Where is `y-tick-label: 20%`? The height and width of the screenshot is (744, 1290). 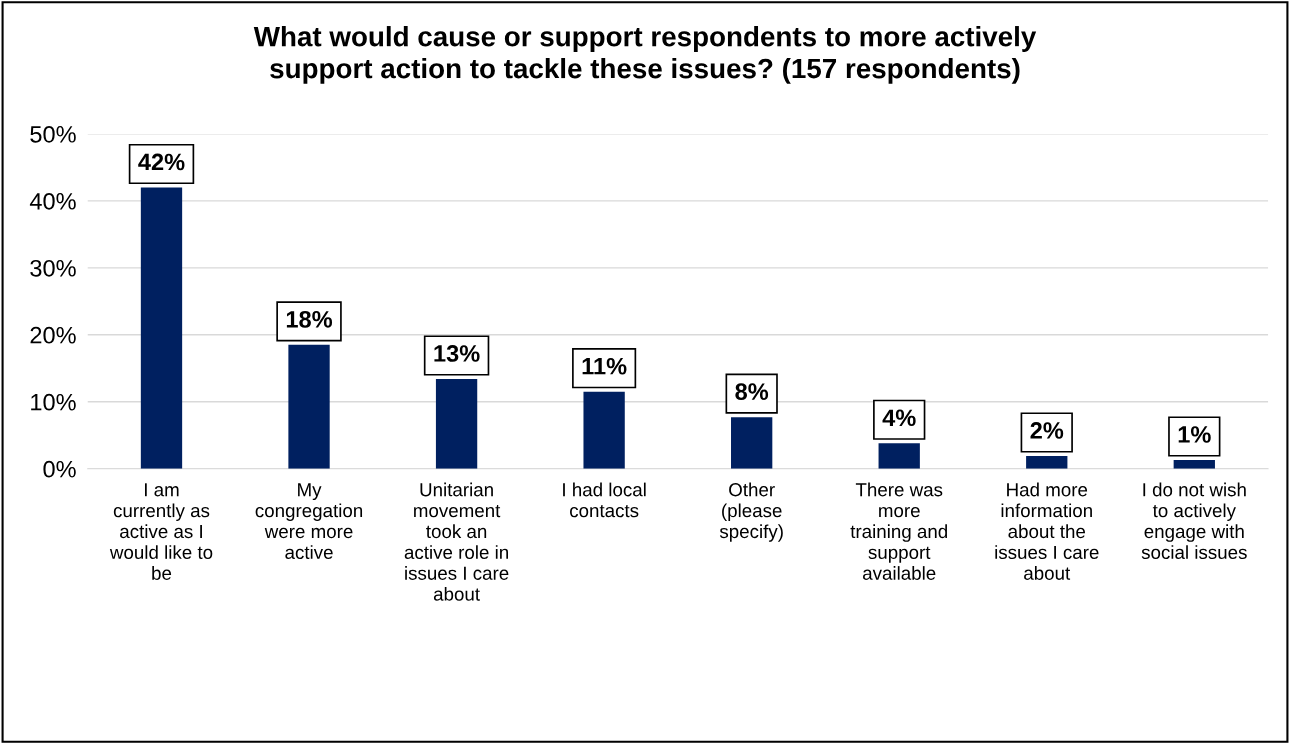
y-tick-label: 20% is located at coordinates (53, 335).